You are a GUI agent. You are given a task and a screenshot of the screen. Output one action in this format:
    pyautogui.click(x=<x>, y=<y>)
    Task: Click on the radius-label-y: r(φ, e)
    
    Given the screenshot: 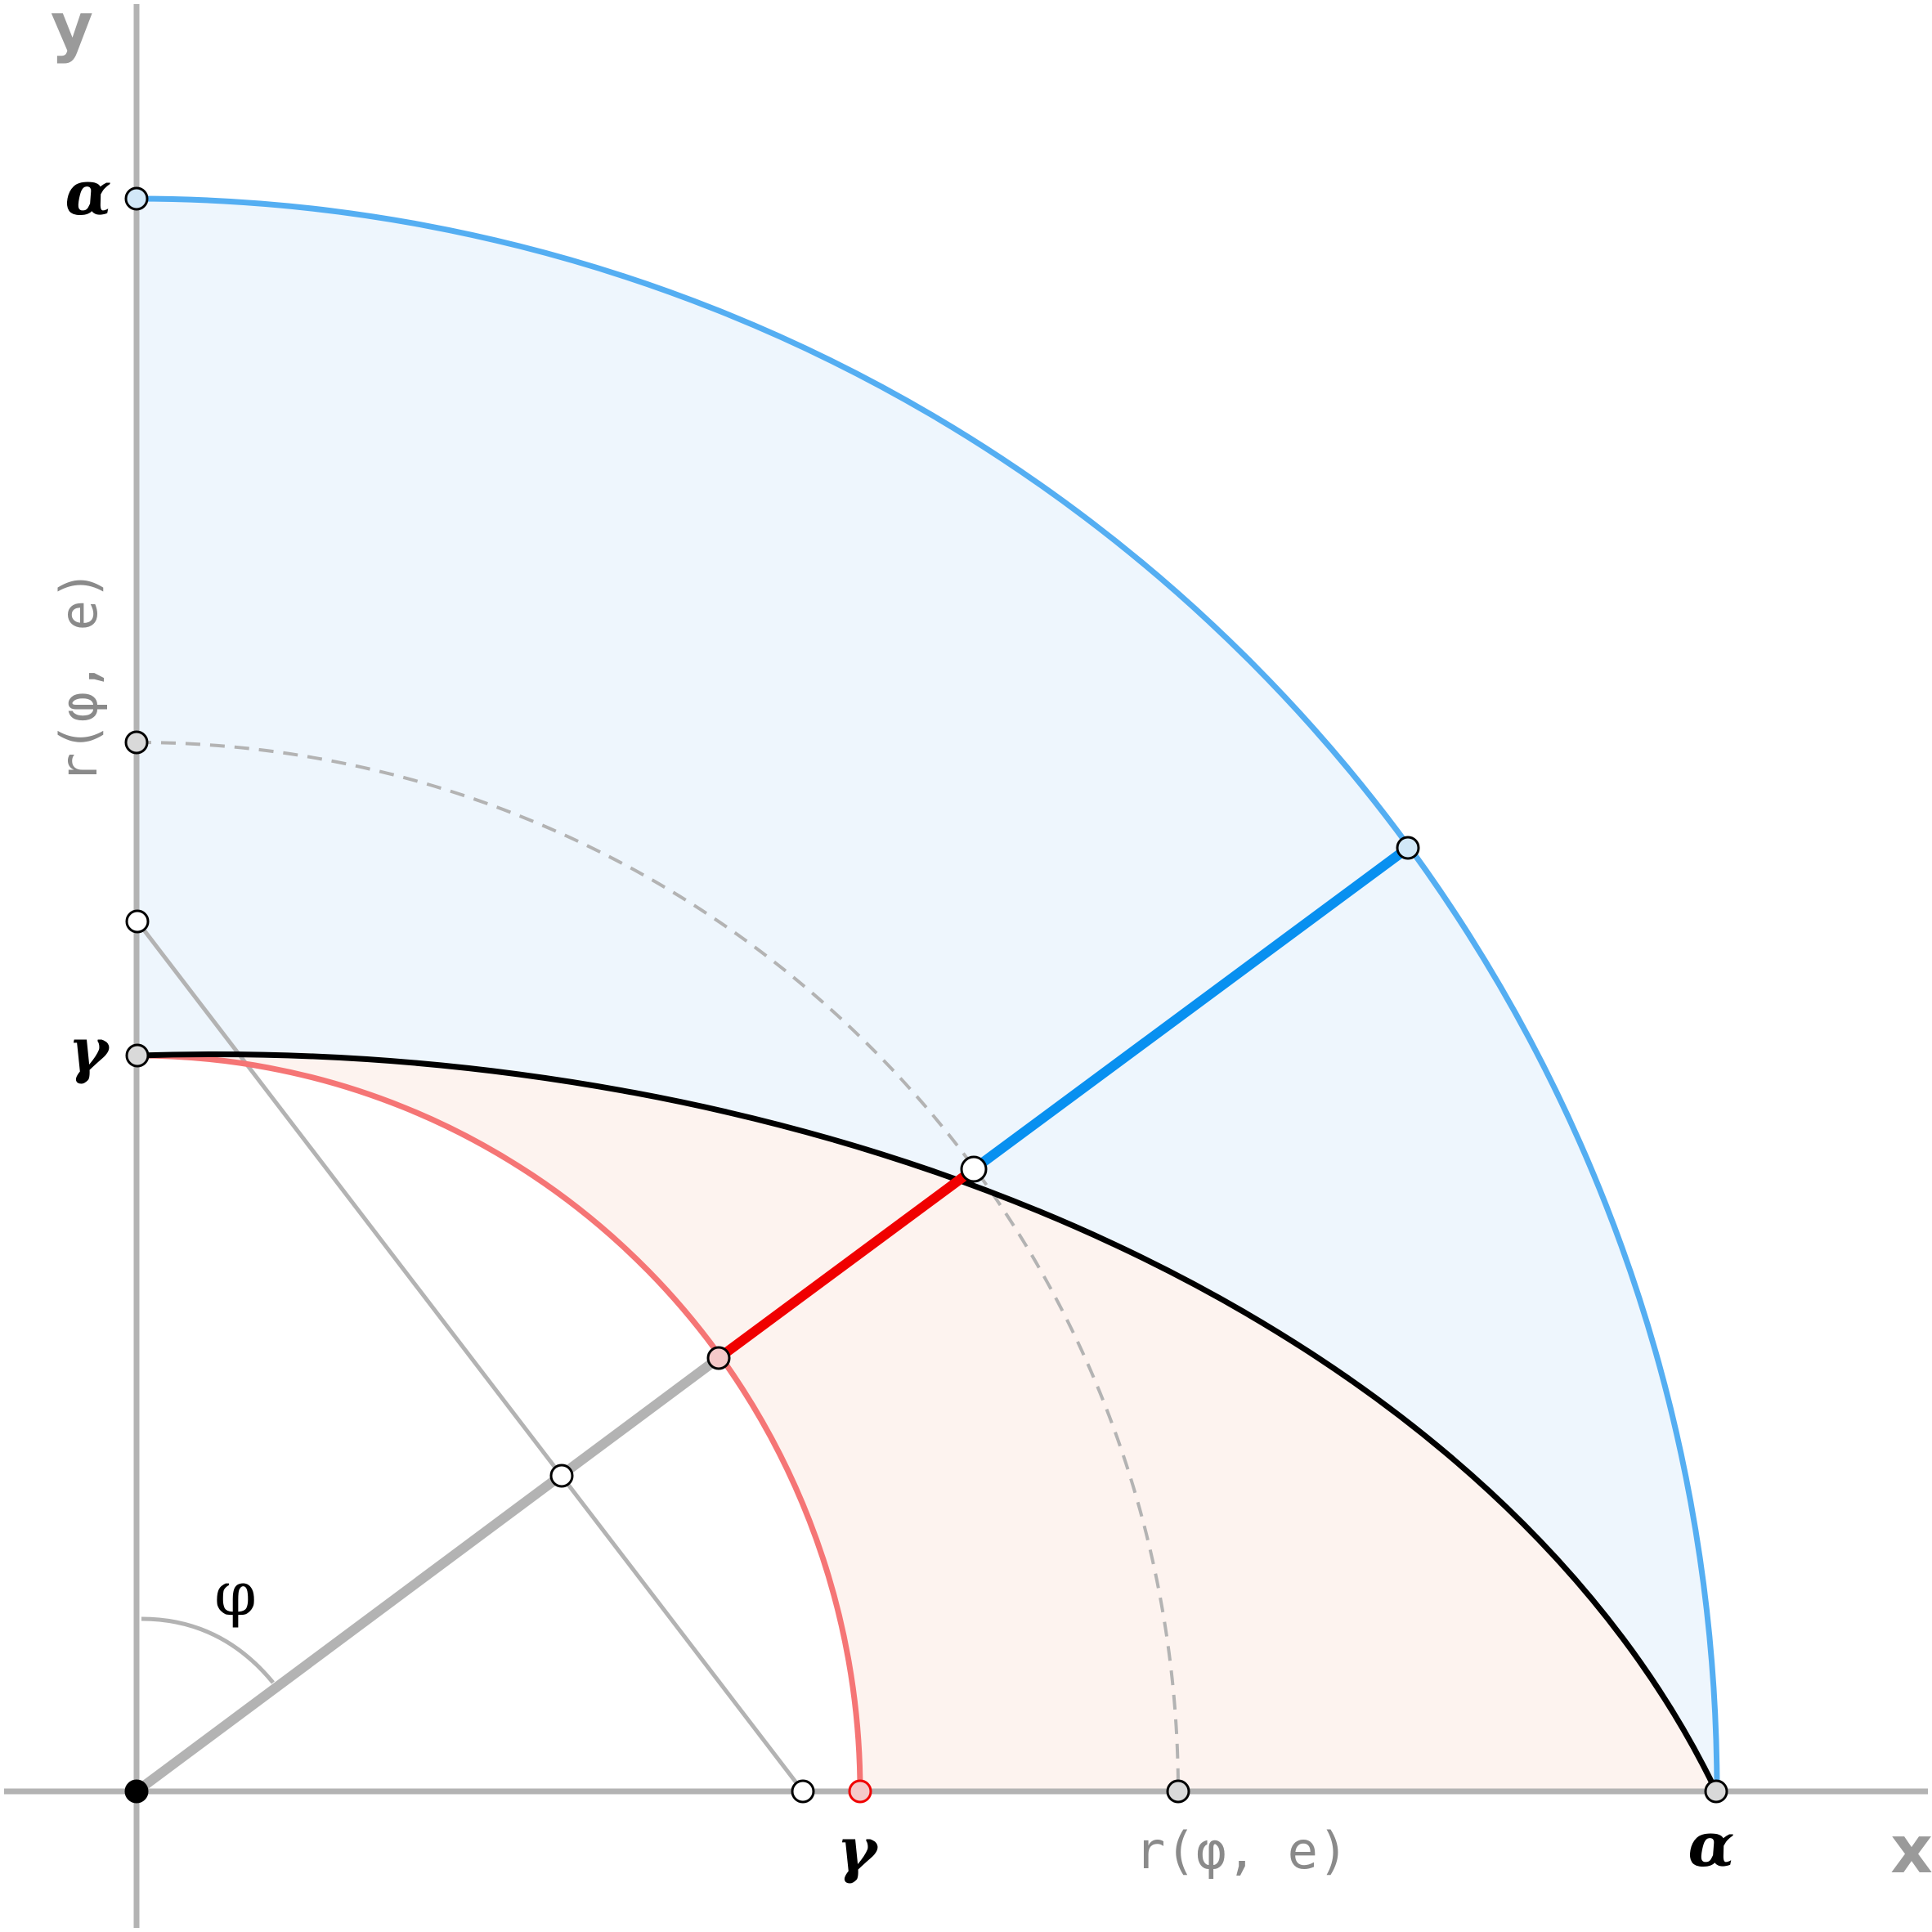 What is the action you would take?
    pyautogui.click(x=79, y=676)
    